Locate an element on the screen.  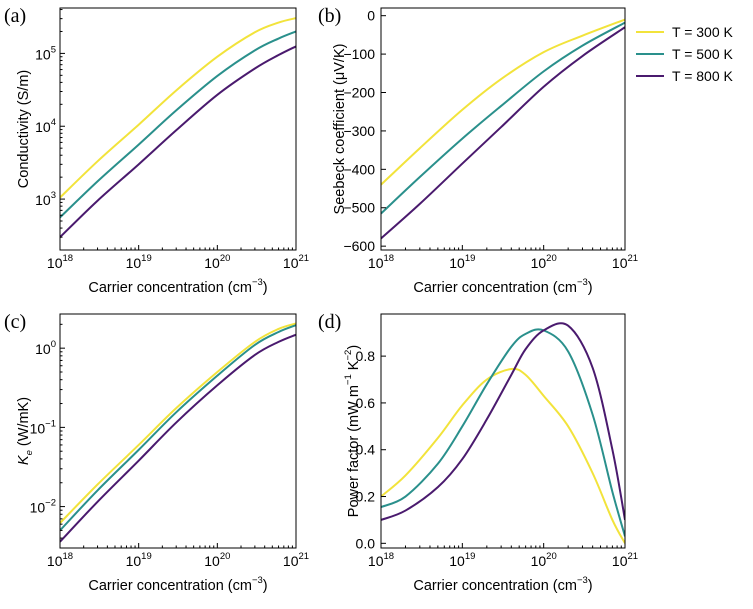
y-tick-label: −300 is located at coordinates (359, 131).